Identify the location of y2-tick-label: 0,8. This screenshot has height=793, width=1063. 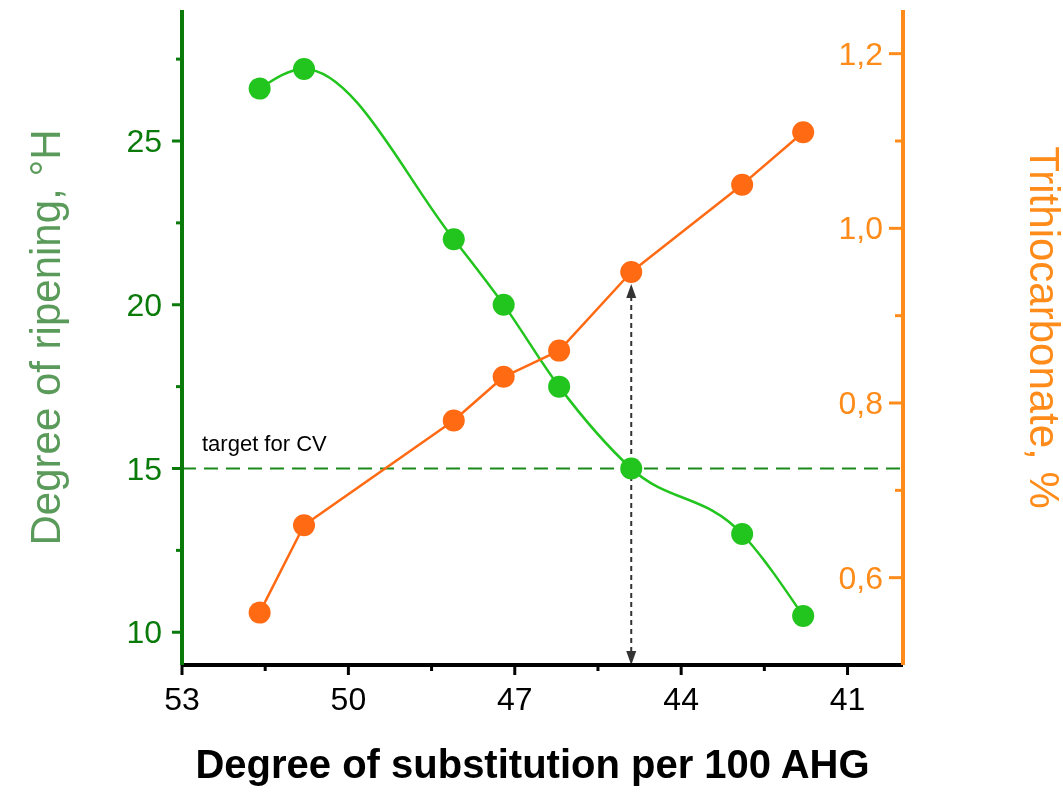
(860, 403).